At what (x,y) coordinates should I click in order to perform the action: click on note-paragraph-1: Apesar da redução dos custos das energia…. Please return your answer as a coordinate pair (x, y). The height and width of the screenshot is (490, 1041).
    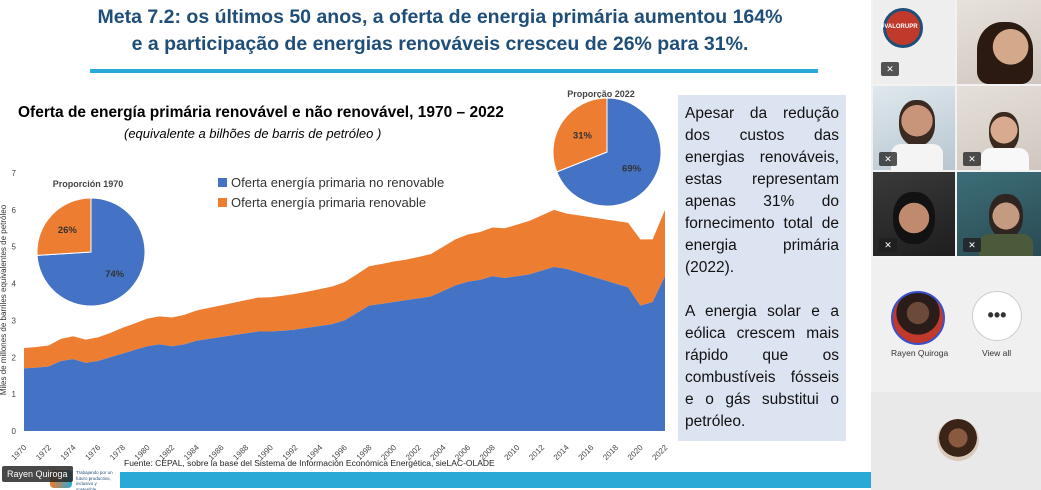
    Looking at the image, I should click on (762, 190).